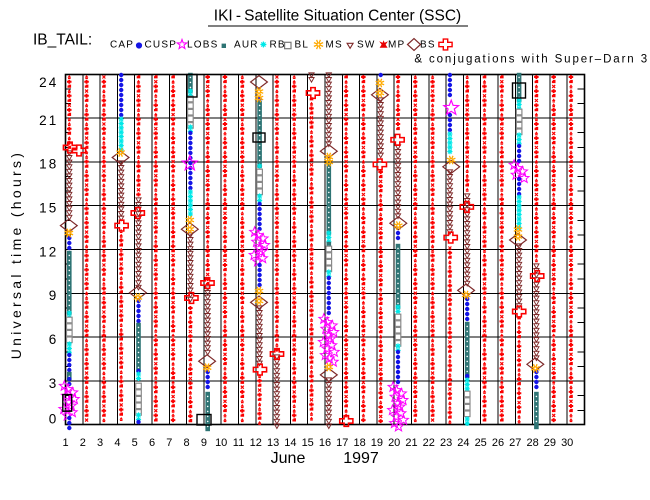 Image resolution: width=650 pixels, height=500 pixels. I want to click on svg-text: CUSP, so click(161, 45).